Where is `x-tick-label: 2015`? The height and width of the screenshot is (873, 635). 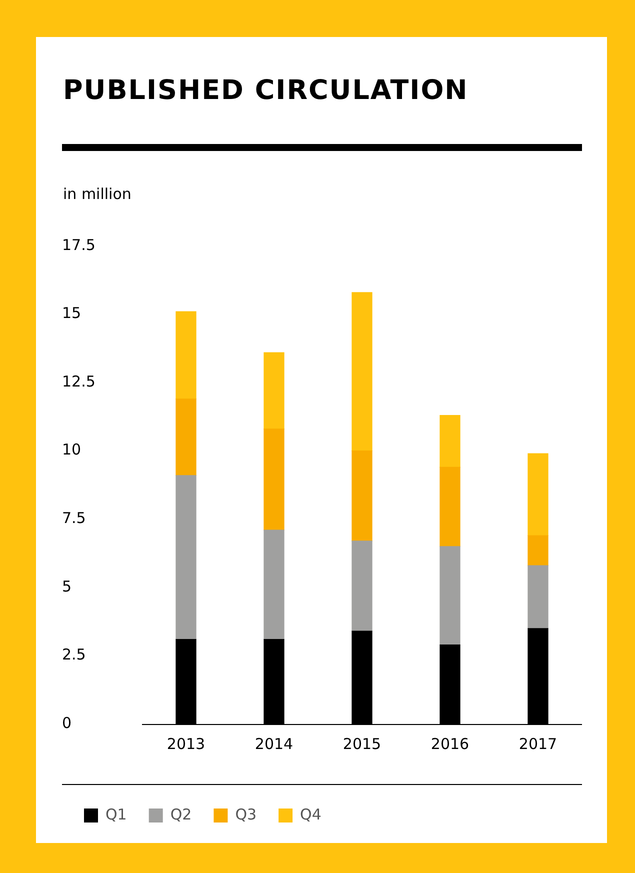
x-tick-label: 2015 is located at coordinates (362, 743).